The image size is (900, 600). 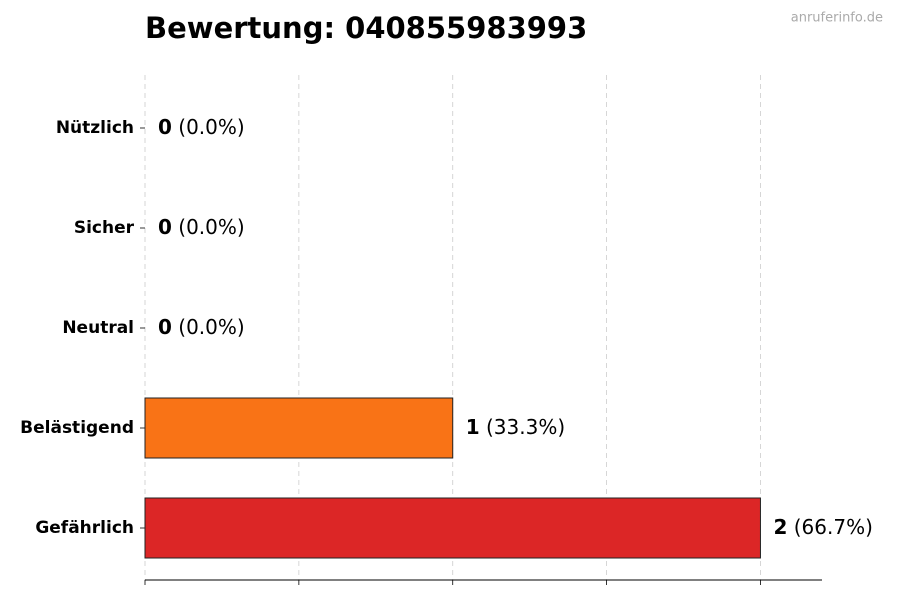 What do you see at coordinates (84, 528) in the screenshot?
I see `y-tick-label: Gefährlich` at bounding box center [84, 528].